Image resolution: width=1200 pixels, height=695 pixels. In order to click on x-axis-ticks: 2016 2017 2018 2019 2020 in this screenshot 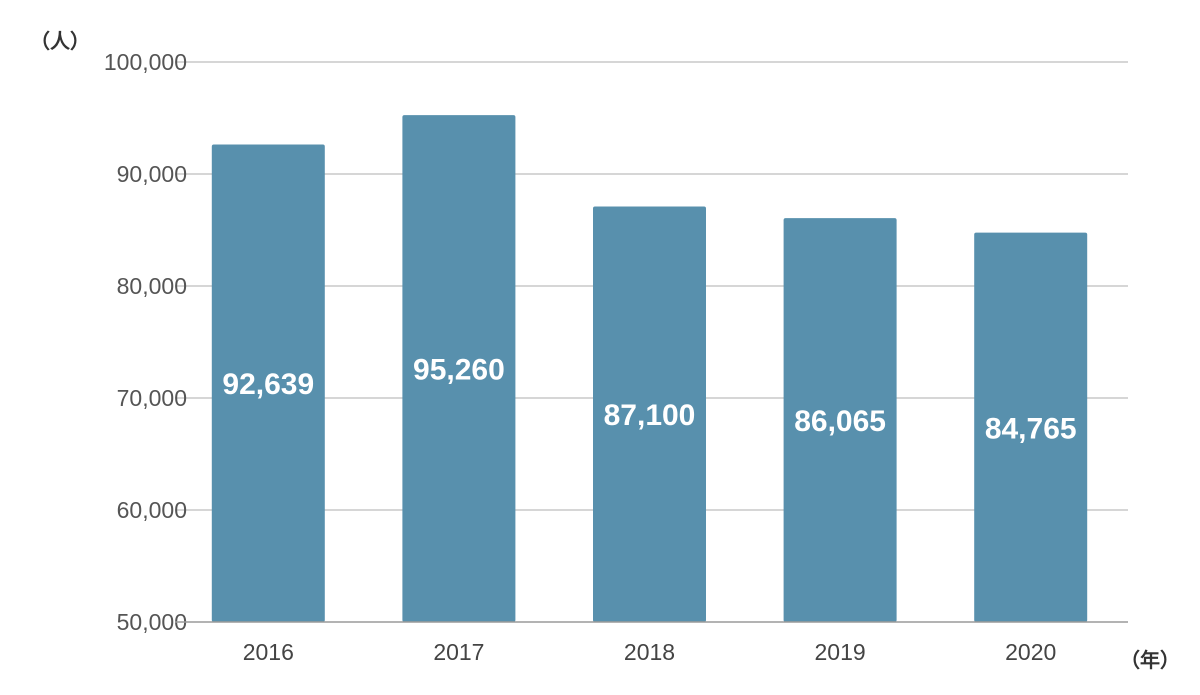, I will do `click(650, 652)`.